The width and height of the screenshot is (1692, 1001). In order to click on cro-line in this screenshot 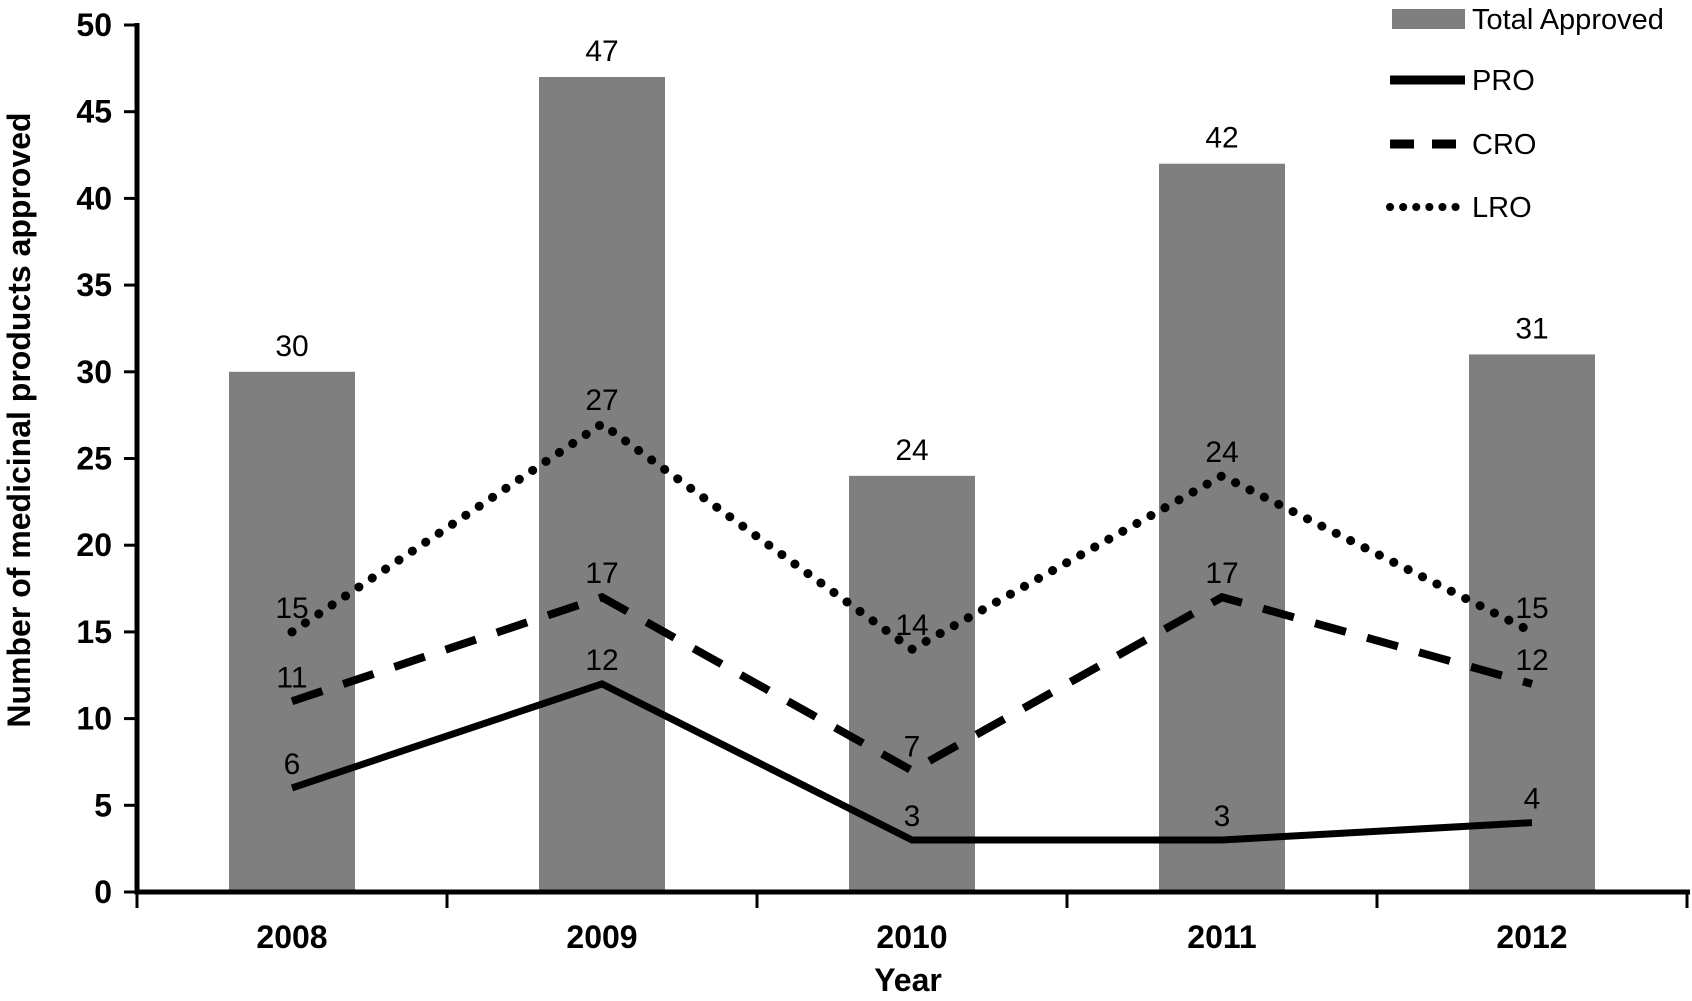, I will do `click(912, 684)`.